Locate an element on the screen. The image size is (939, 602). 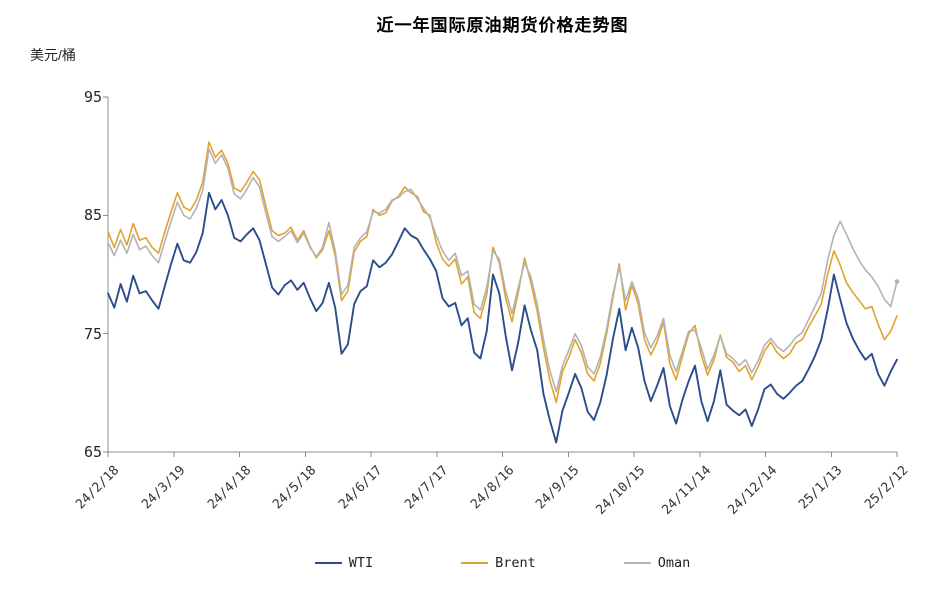
y-tick-label: 85 is located at coordinates (92, 215).